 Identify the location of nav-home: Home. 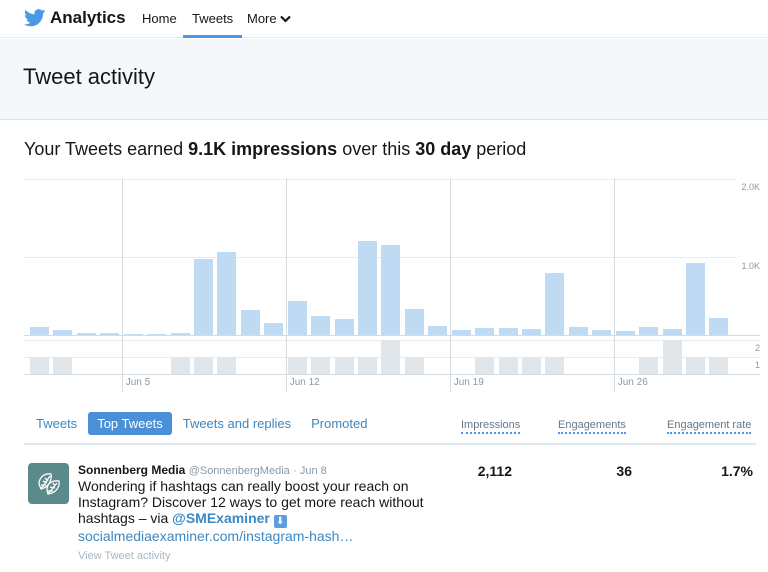
(159, 18).